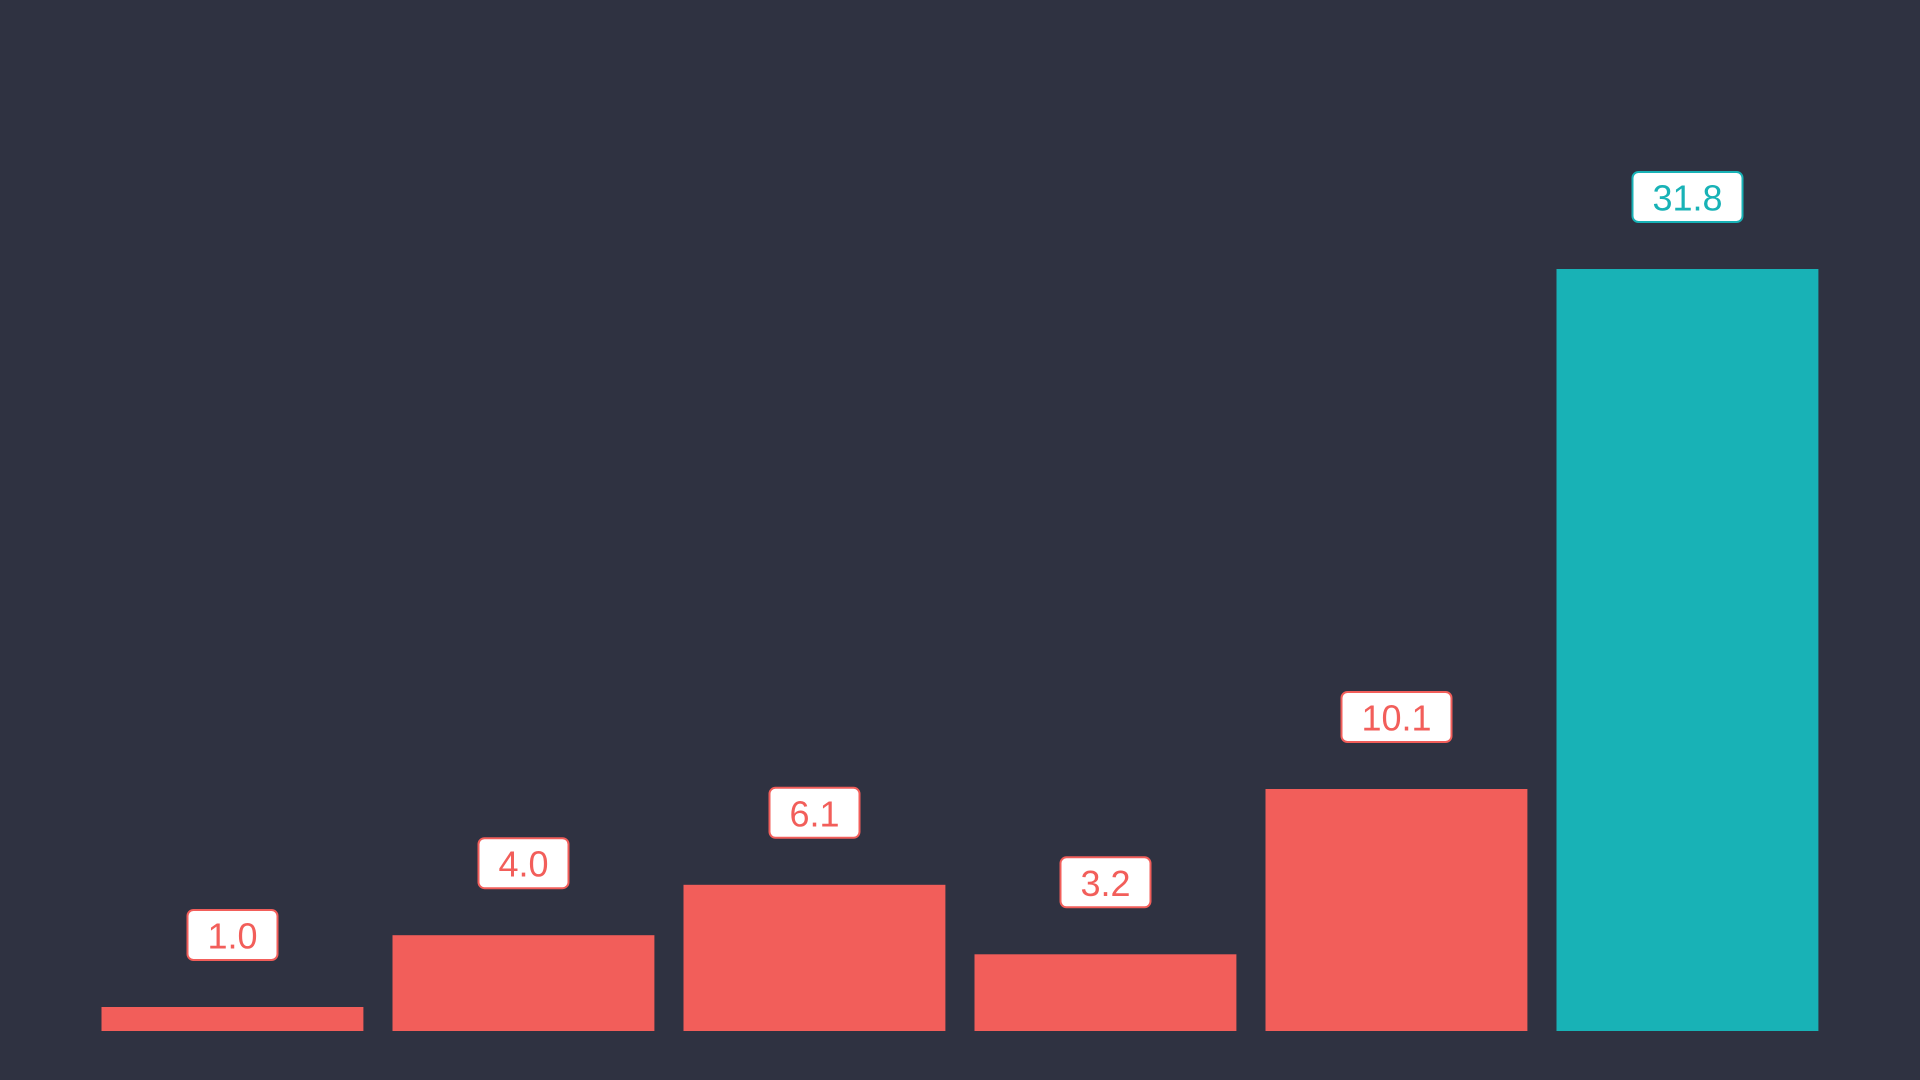  I want to click on value-label-4: 3.2, so click(1105, 882).